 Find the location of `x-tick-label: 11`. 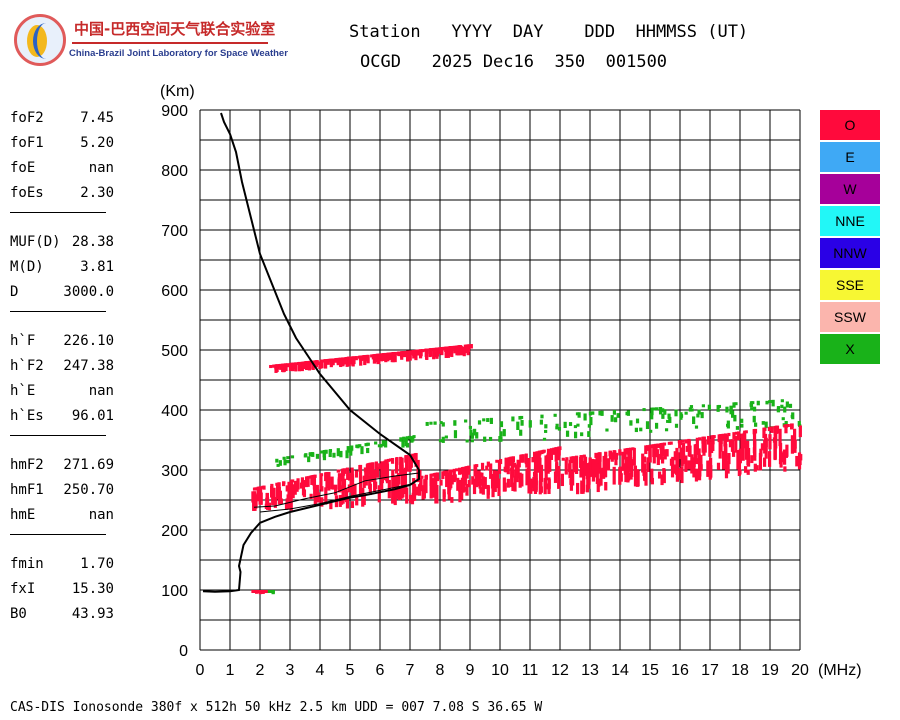

x-tick-label: 11 is located at coordinates (530, 670).